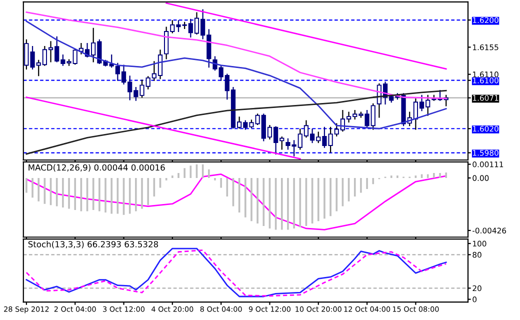  What do you see at coordinates (93, 244) in the screenshot?
I see `annotation: Stoch(13,3,3) 66.2393 63.5328` at bounding box center [93, 244].